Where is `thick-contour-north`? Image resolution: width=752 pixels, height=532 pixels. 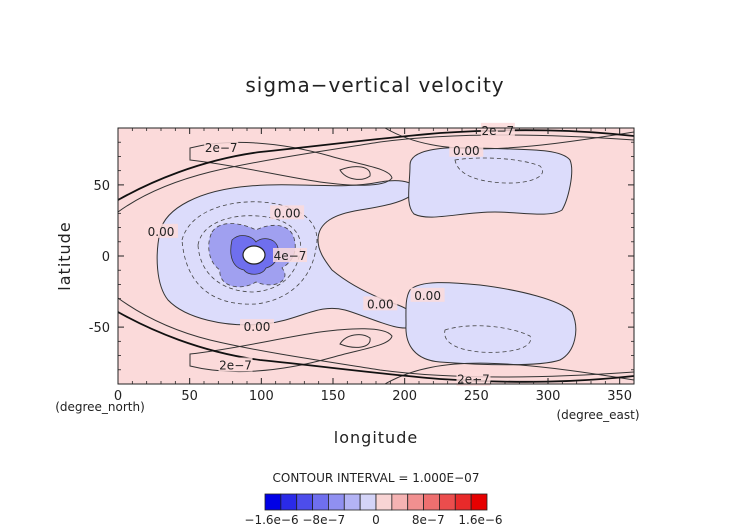 thick-contour-north is located at coordinates (376, 165).